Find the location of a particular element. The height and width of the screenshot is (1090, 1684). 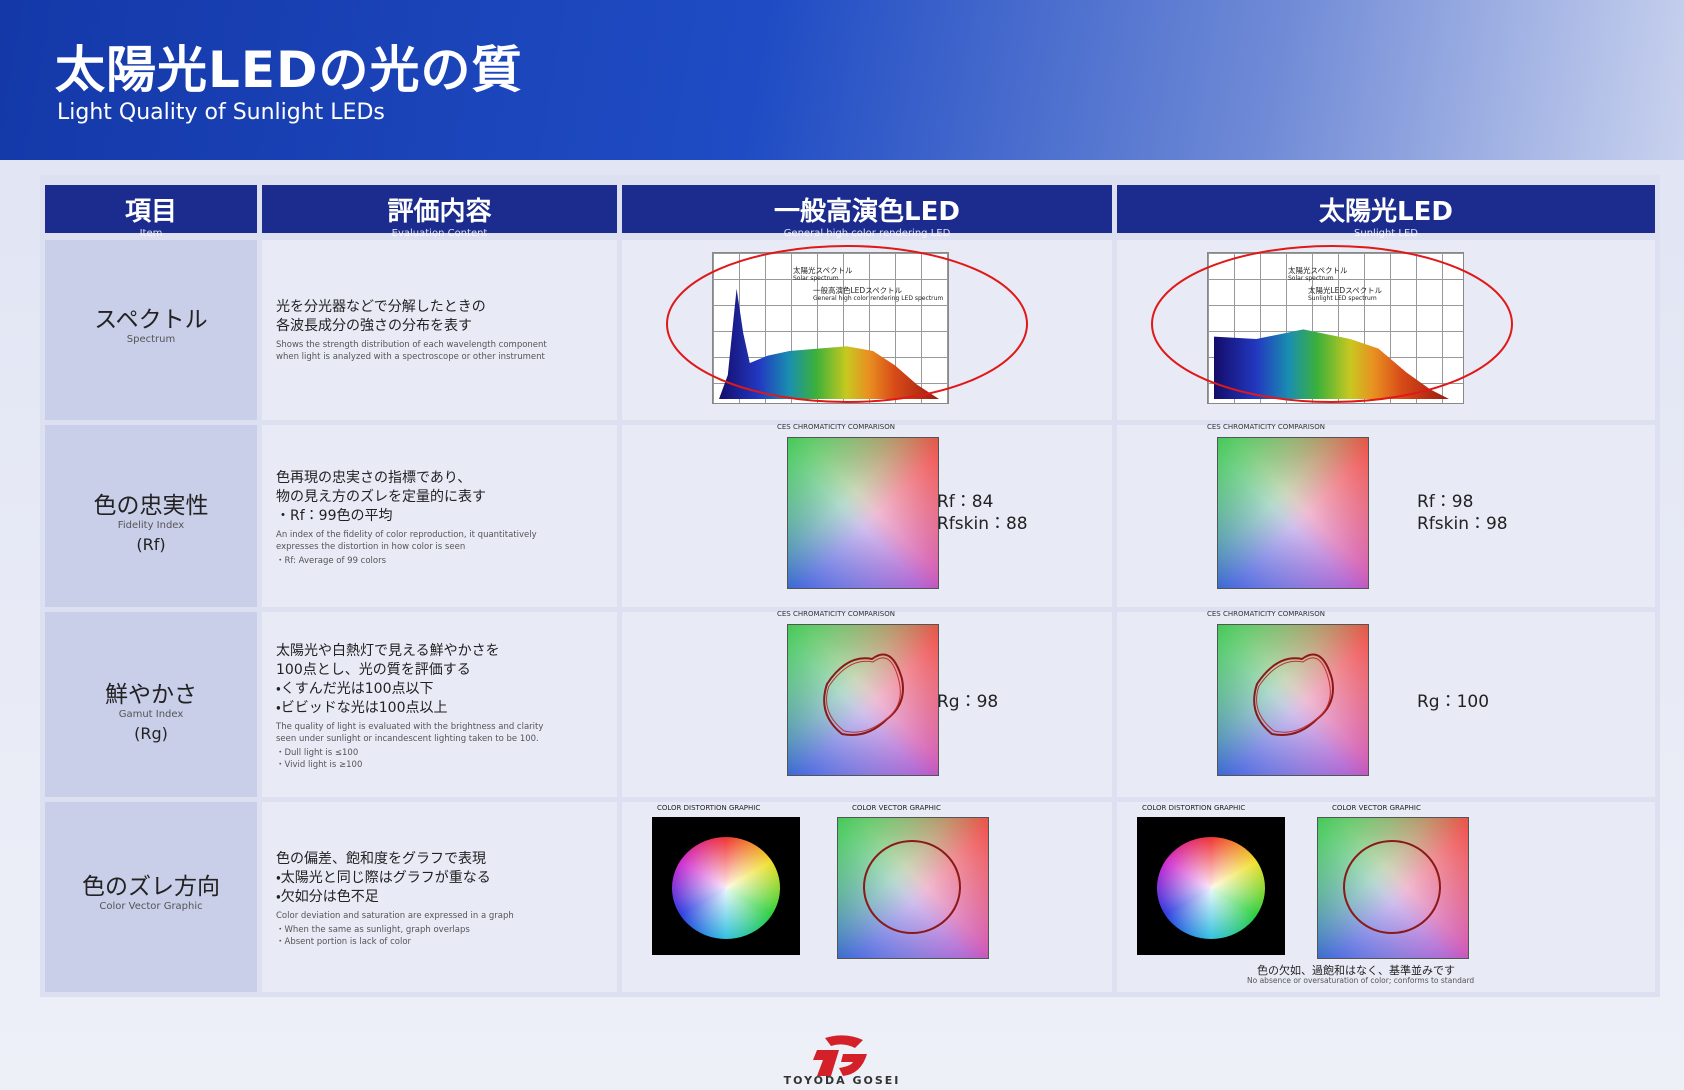

chart-legend: 太陽光スペクトル is located at coordinates (1318, 270).